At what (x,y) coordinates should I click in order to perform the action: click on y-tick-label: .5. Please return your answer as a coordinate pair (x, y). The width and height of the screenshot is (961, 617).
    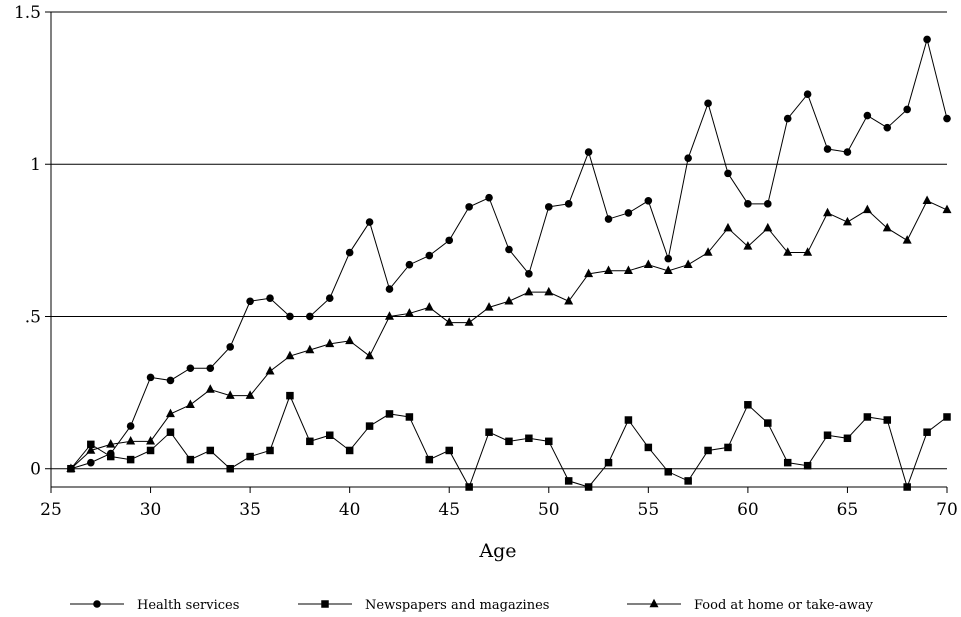
    Looking at the image, I should click on (33, 317).